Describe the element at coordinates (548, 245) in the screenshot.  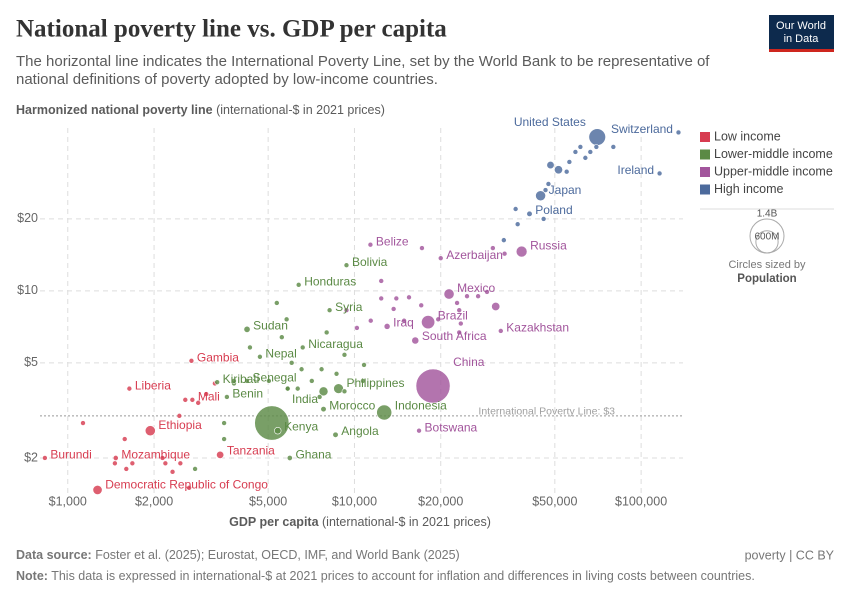
I see `point-label: Russia` at that location.